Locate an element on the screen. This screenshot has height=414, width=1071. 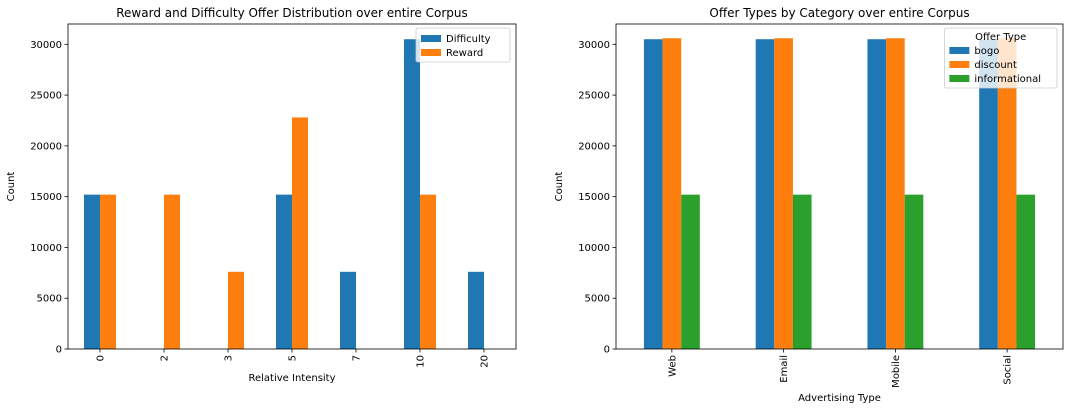
legend: Difficulty Reward is located at coordinates (463, 45).